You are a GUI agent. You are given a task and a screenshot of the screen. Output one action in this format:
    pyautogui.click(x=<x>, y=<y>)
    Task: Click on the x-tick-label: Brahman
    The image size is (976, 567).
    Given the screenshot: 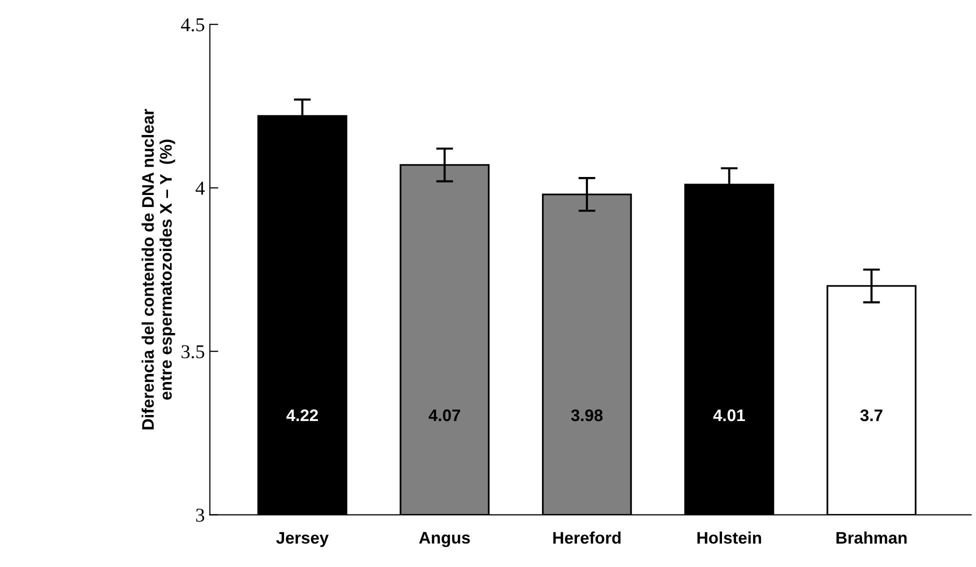 What is the action you would take?
    pyautogui.click(x=871, y=538)
    